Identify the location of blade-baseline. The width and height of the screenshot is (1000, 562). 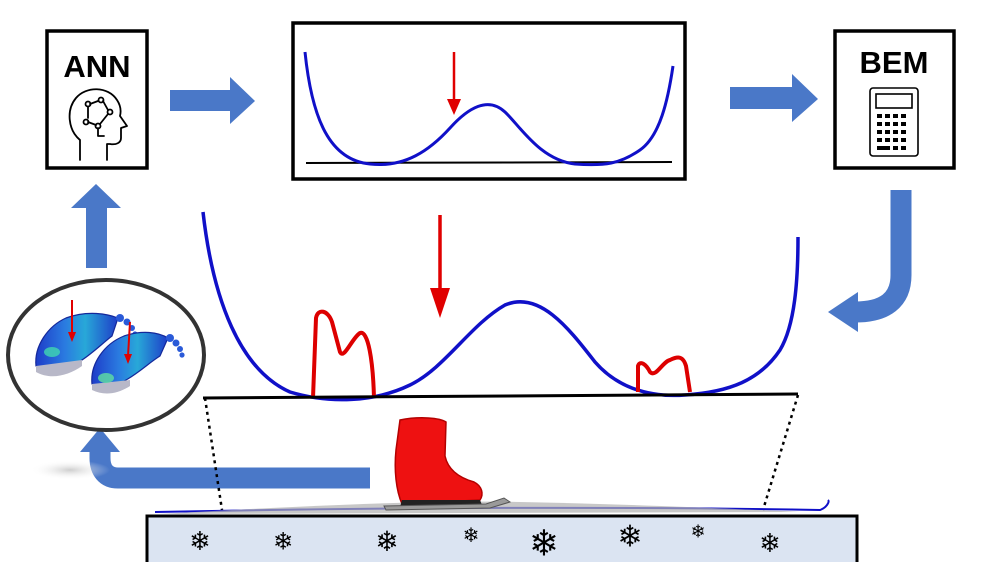
(500, 396).